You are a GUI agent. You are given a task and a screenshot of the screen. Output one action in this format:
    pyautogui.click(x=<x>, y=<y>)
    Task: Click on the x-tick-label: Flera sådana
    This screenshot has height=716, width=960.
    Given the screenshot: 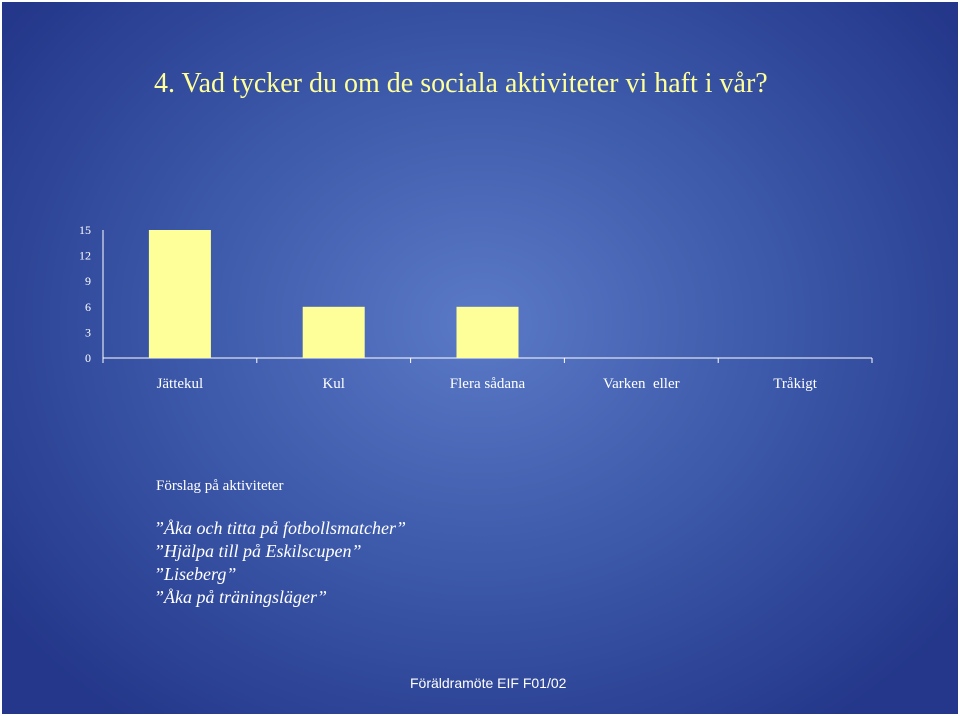 What is the action you would take?
    pyautogui.click(x=488, y=384)
    